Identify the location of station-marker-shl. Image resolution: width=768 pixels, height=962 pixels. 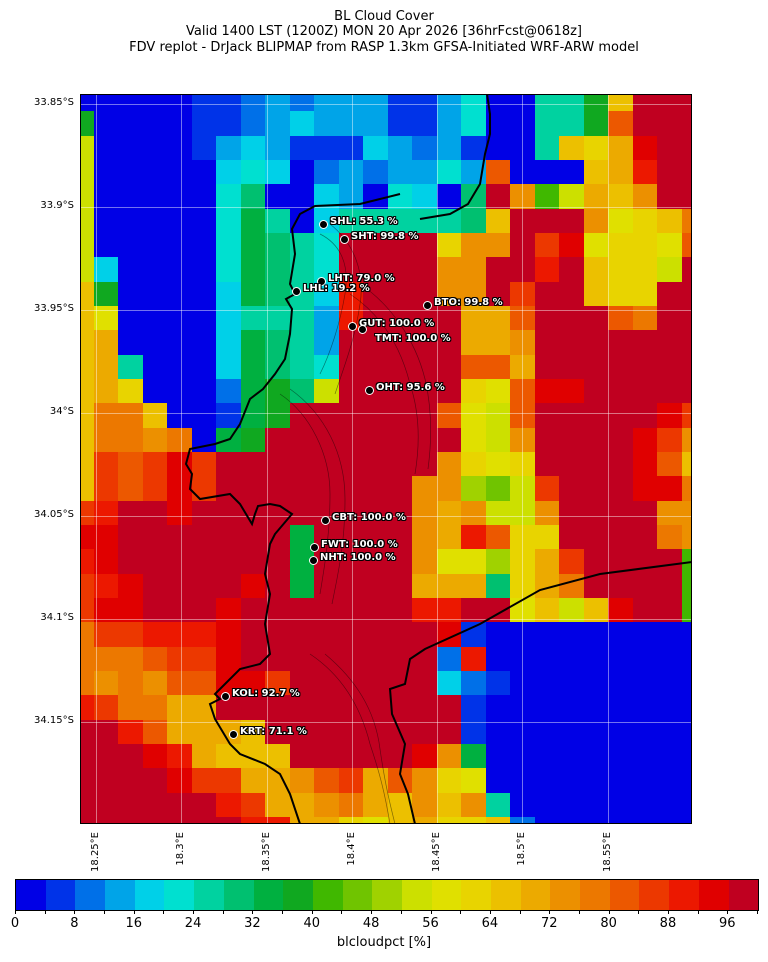
(323, 224).